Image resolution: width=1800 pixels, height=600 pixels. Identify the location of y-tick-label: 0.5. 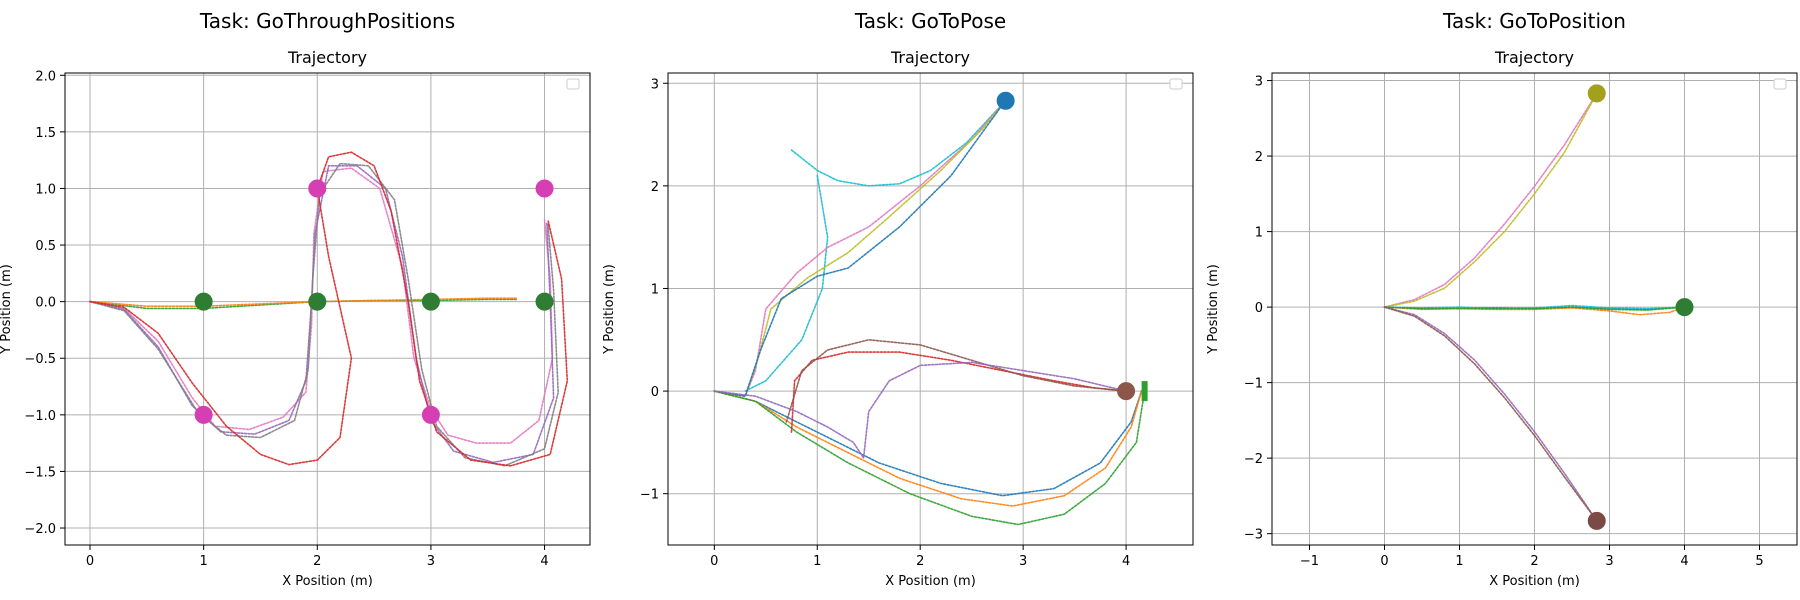
(45, 246).